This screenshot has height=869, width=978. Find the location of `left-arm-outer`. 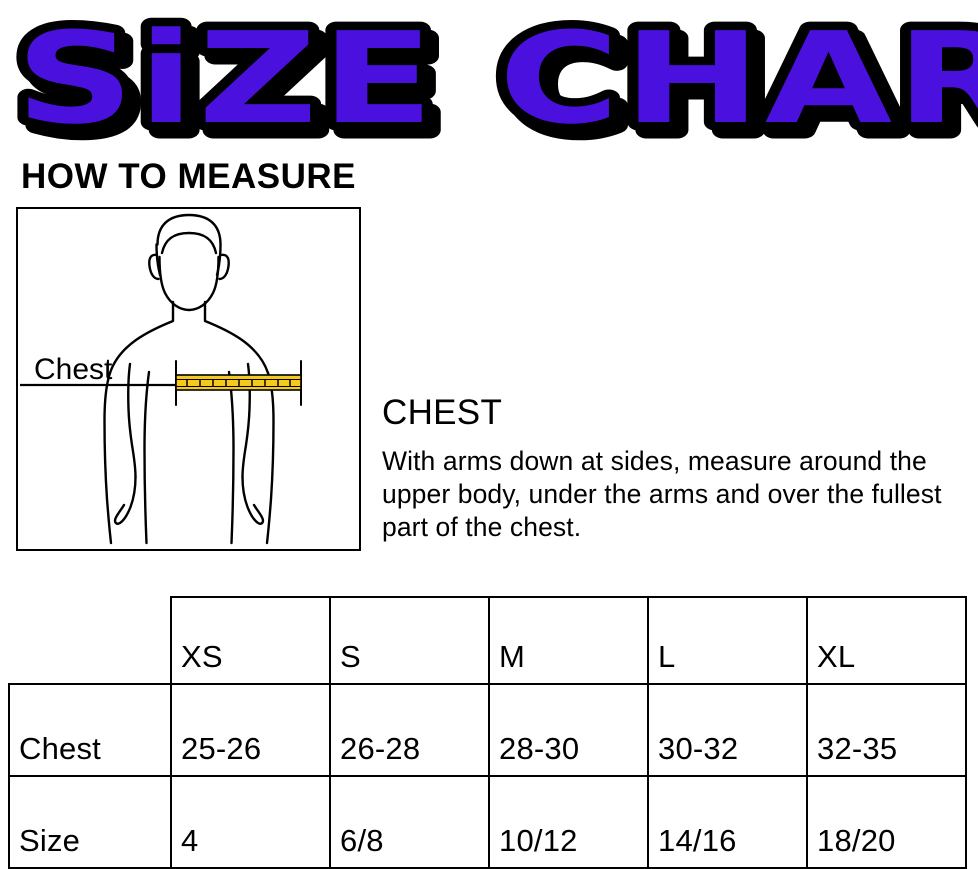

left-arm-outer is located at coordinates (108, 458).